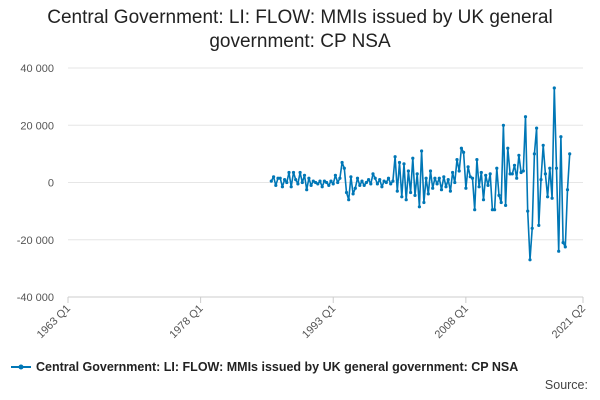  I want to click on x-tick-label: 1963 Q1, so click(54, 322).